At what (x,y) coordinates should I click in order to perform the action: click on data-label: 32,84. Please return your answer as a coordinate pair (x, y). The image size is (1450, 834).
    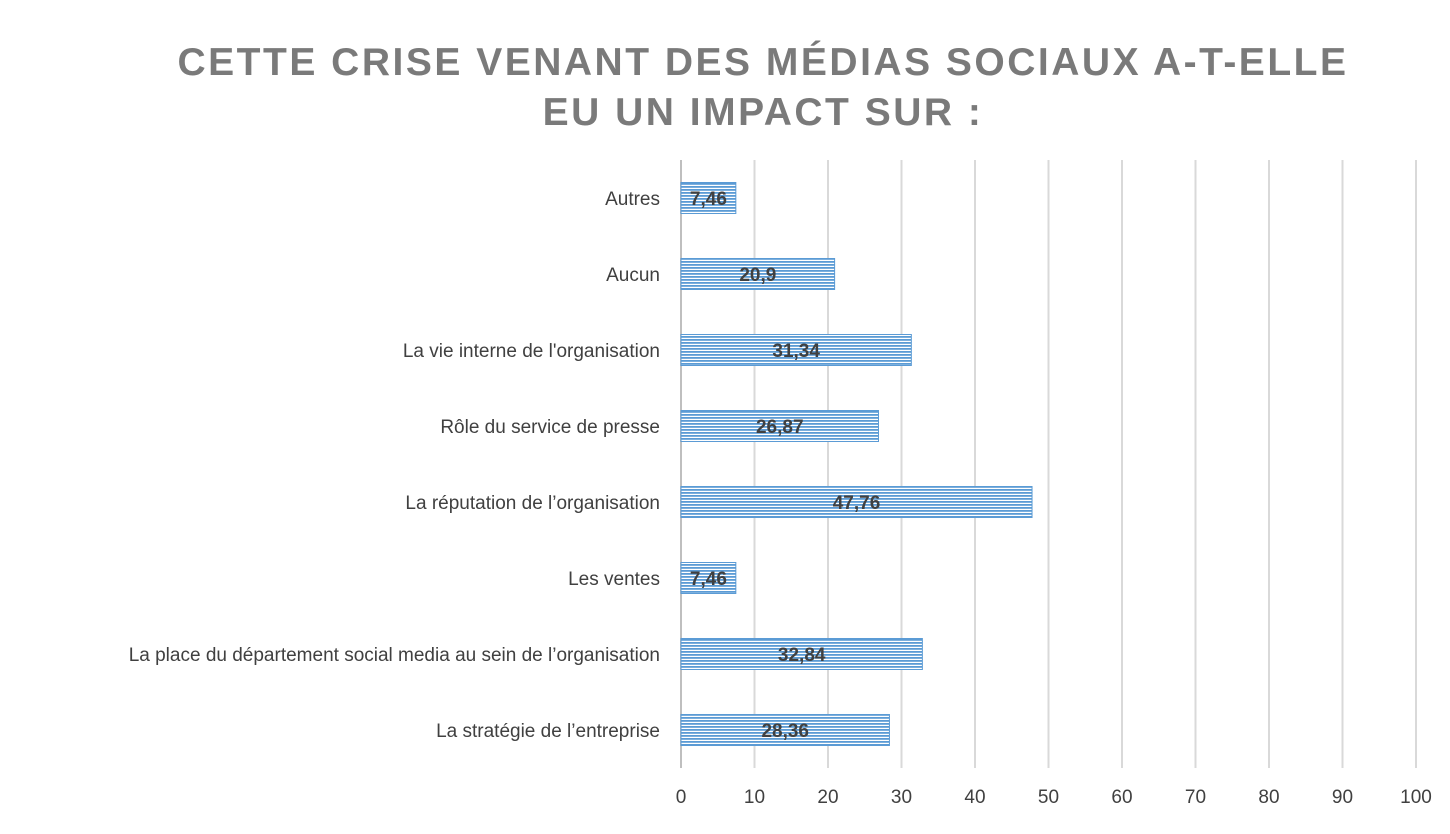
    Looking at the image, I should click on (802, 655).